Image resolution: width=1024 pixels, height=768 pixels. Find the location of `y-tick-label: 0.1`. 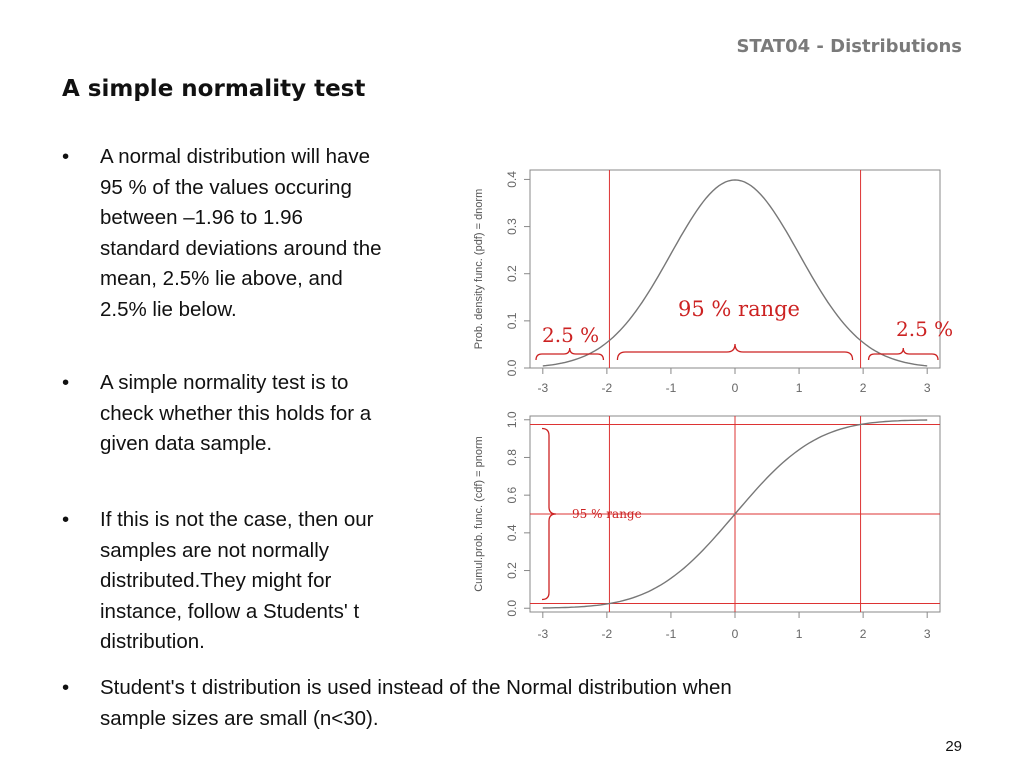

y-tick-label: 0.1 is located at coordinates (512, 320).